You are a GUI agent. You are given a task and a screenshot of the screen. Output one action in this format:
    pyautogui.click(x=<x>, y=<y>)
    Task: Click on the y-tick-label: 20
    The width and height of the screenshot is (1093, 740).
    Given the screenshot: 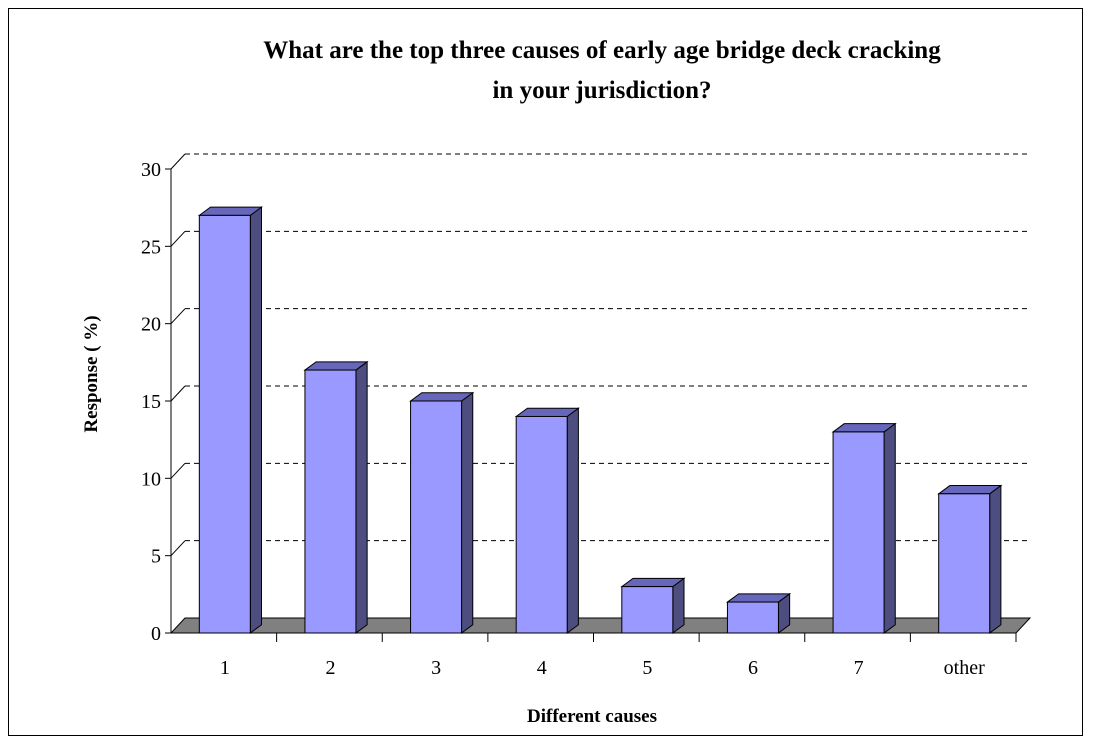 What is the action you would take?
    pyautogui.click(x=151, y=325)
    